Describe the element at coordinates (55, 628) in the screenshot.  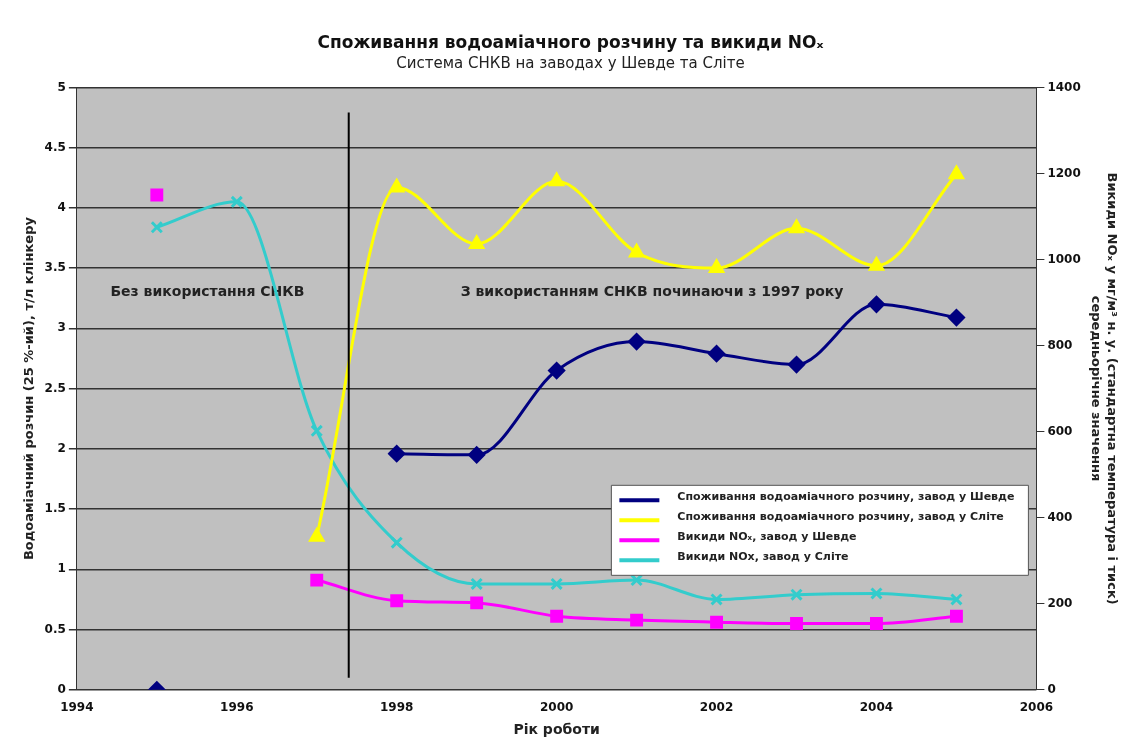
I see `y-tick-label: 0.5` at that location.